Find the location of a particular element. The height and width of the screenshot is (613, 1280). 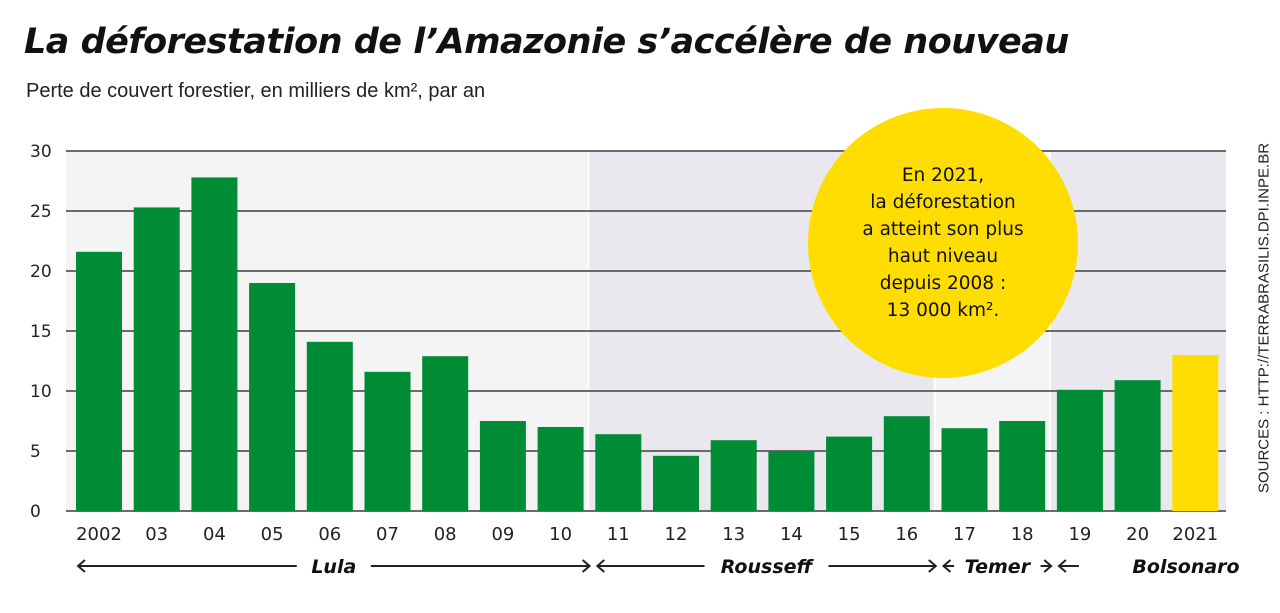

x-tick-label: 06 is located at coordinates (329, 534).